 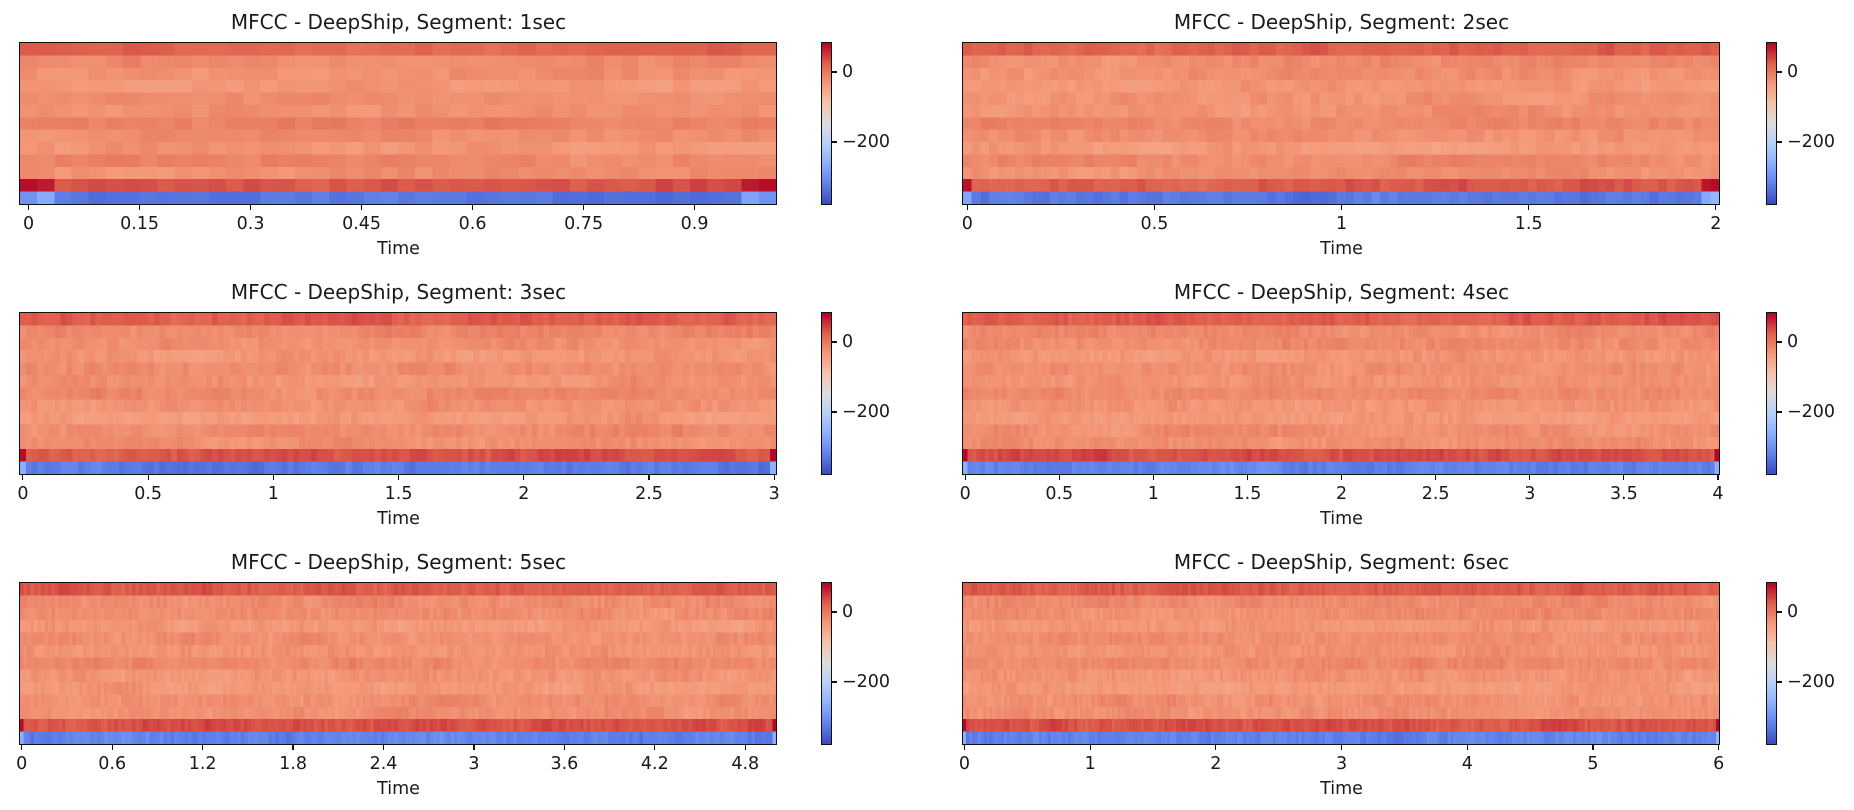 What do you see at coordinates (1719, 764) in the screenshot?
I see `x-tick-label: 6` at bounding box center [1719, 764].